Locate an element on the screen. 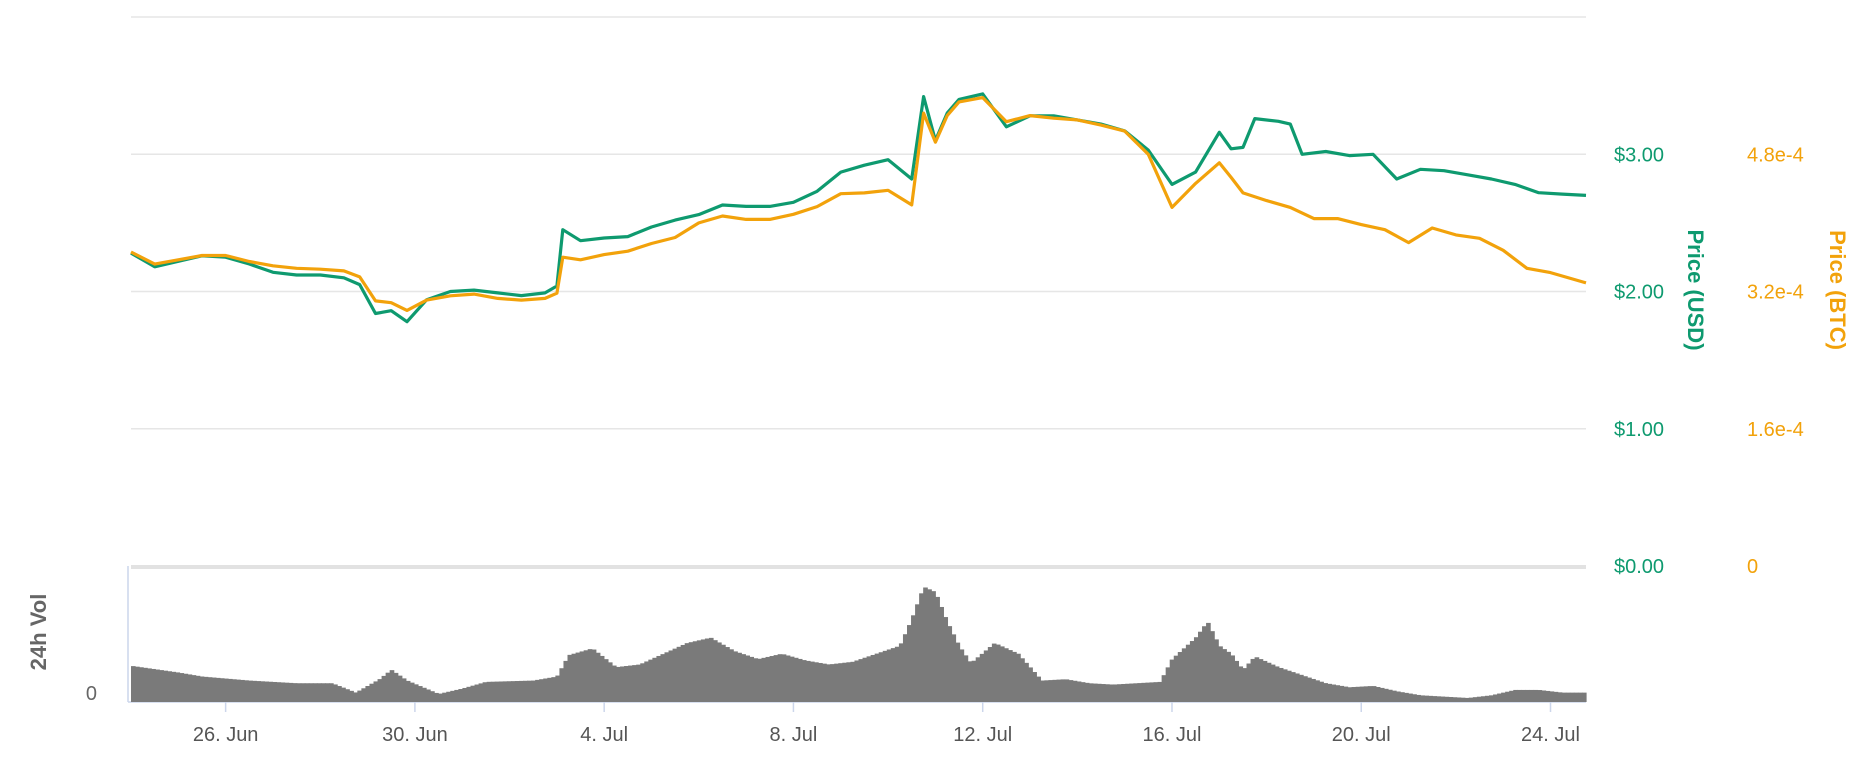  x-tick-label: 8. Jul is located at coordinates (794, 735).